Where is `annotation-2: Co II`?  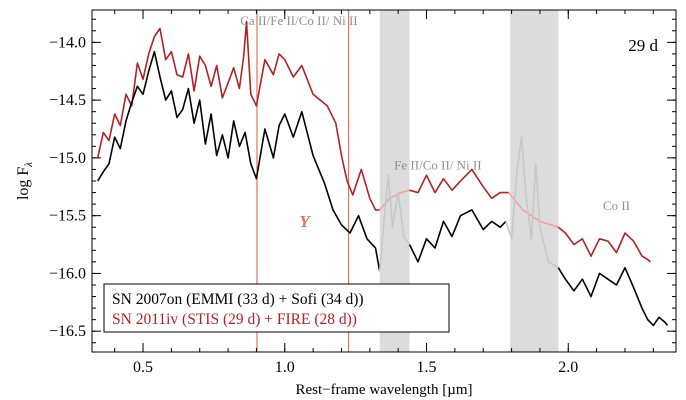
annotation-2: Co II is located at coordinates (616, 205).